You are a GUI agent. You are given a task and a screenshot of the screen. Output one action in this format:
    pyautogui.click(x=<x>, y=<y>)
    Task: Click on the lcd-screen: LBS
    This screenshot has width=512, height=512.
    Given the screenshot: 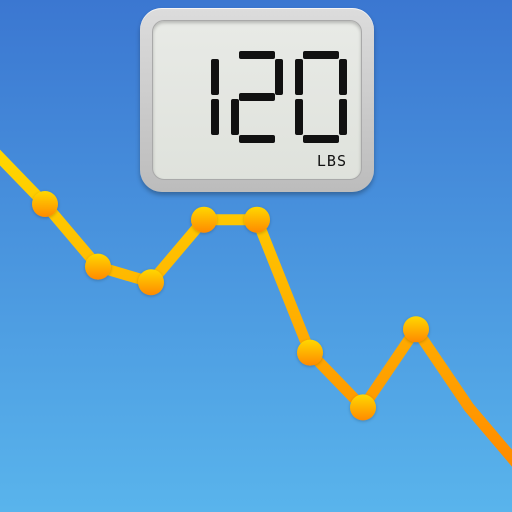 What is the action you would take?
    pyautogui.click(x=257, y=100)
    